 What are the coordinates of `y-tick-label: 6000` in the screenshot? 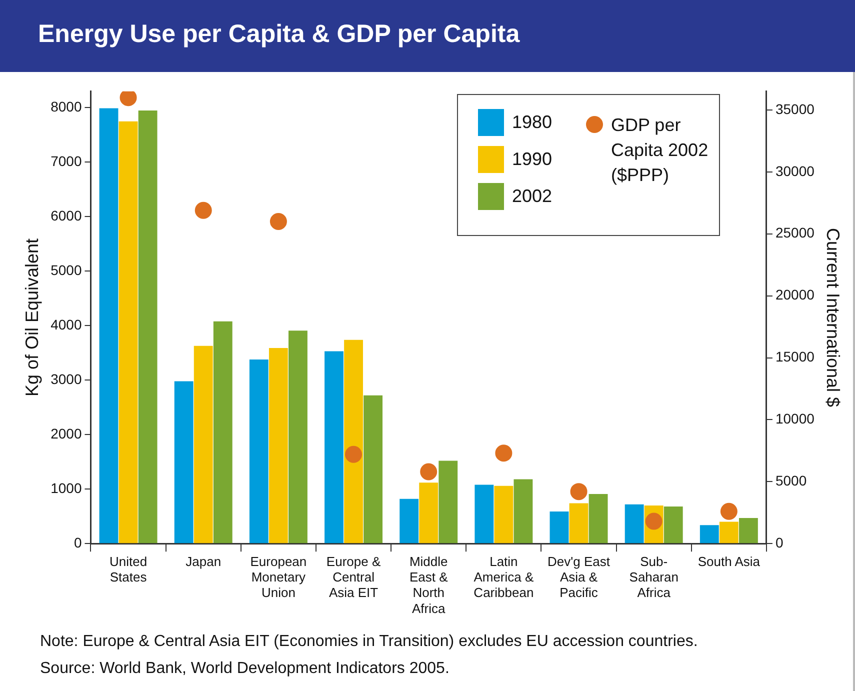 It's located at (66, 216).